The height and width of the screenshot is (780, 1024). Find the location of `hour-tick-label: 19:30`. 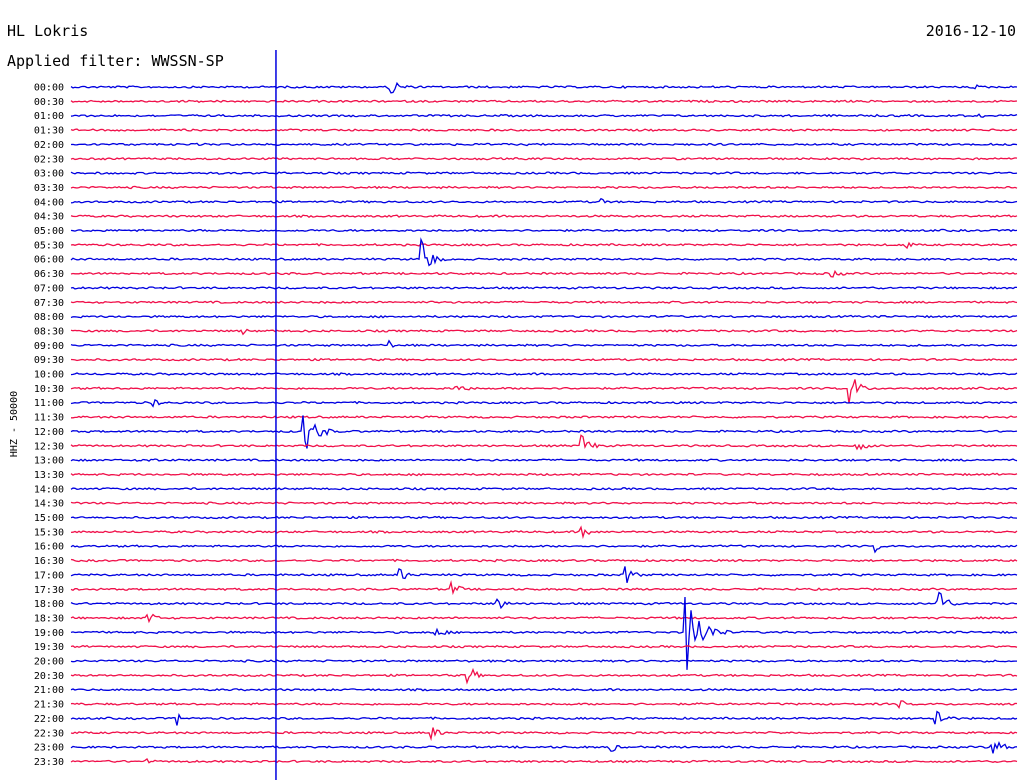

hour-tick-label: 19:30 is located at coordinates (49, 647).